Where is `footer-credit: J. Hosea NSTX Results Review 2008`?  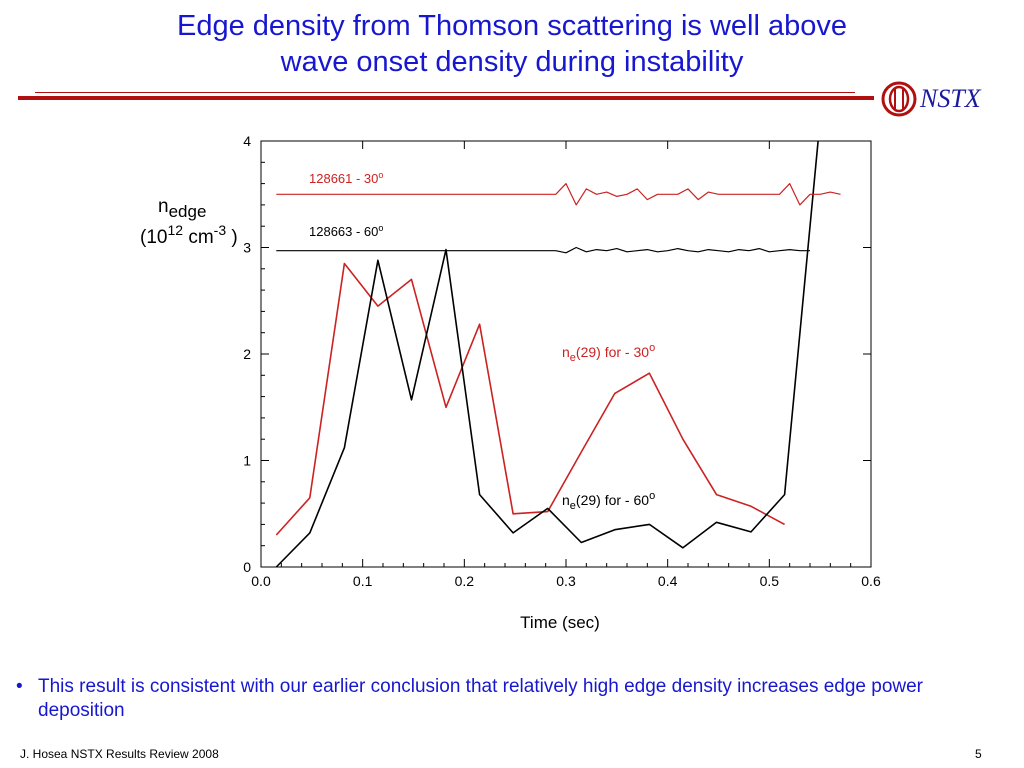
footer-credit: J. Hosea NSTX Results Review 2008 is located at coordinates (119, 754).